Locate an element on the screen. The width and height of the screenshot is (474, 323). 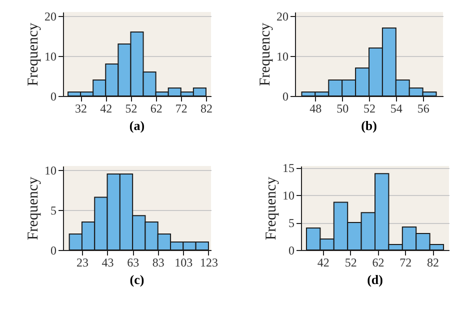
x-tick-label: 103 is located at coordinates (183, 263).